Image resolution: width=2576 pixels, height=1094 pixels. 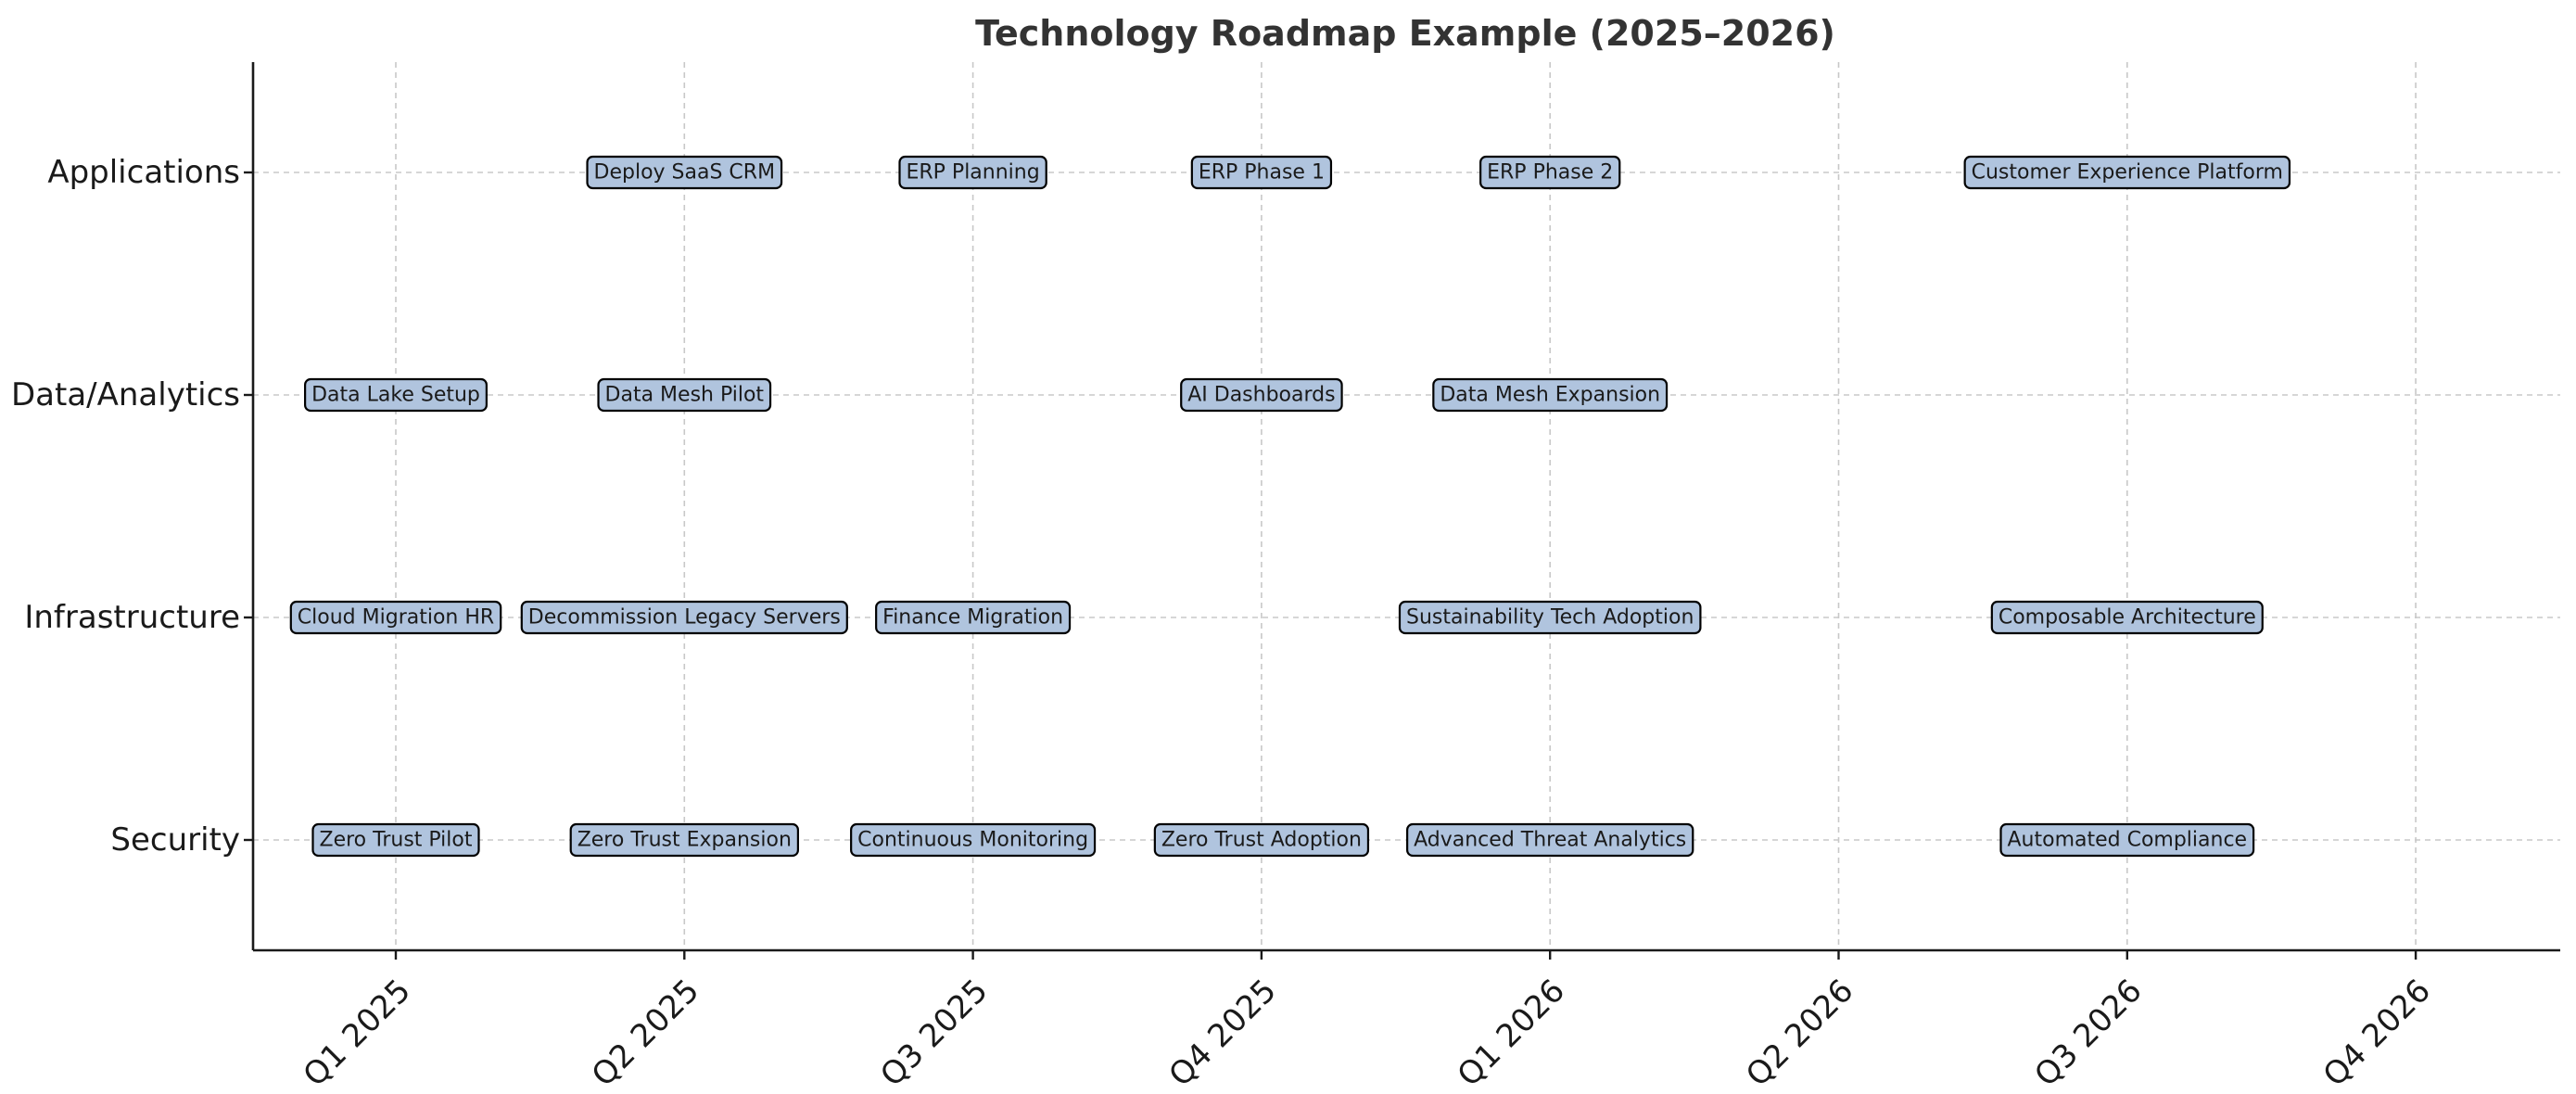 I want to click on roadmap-item: Zero Trust Adoption, so click(x=1261, y=840).